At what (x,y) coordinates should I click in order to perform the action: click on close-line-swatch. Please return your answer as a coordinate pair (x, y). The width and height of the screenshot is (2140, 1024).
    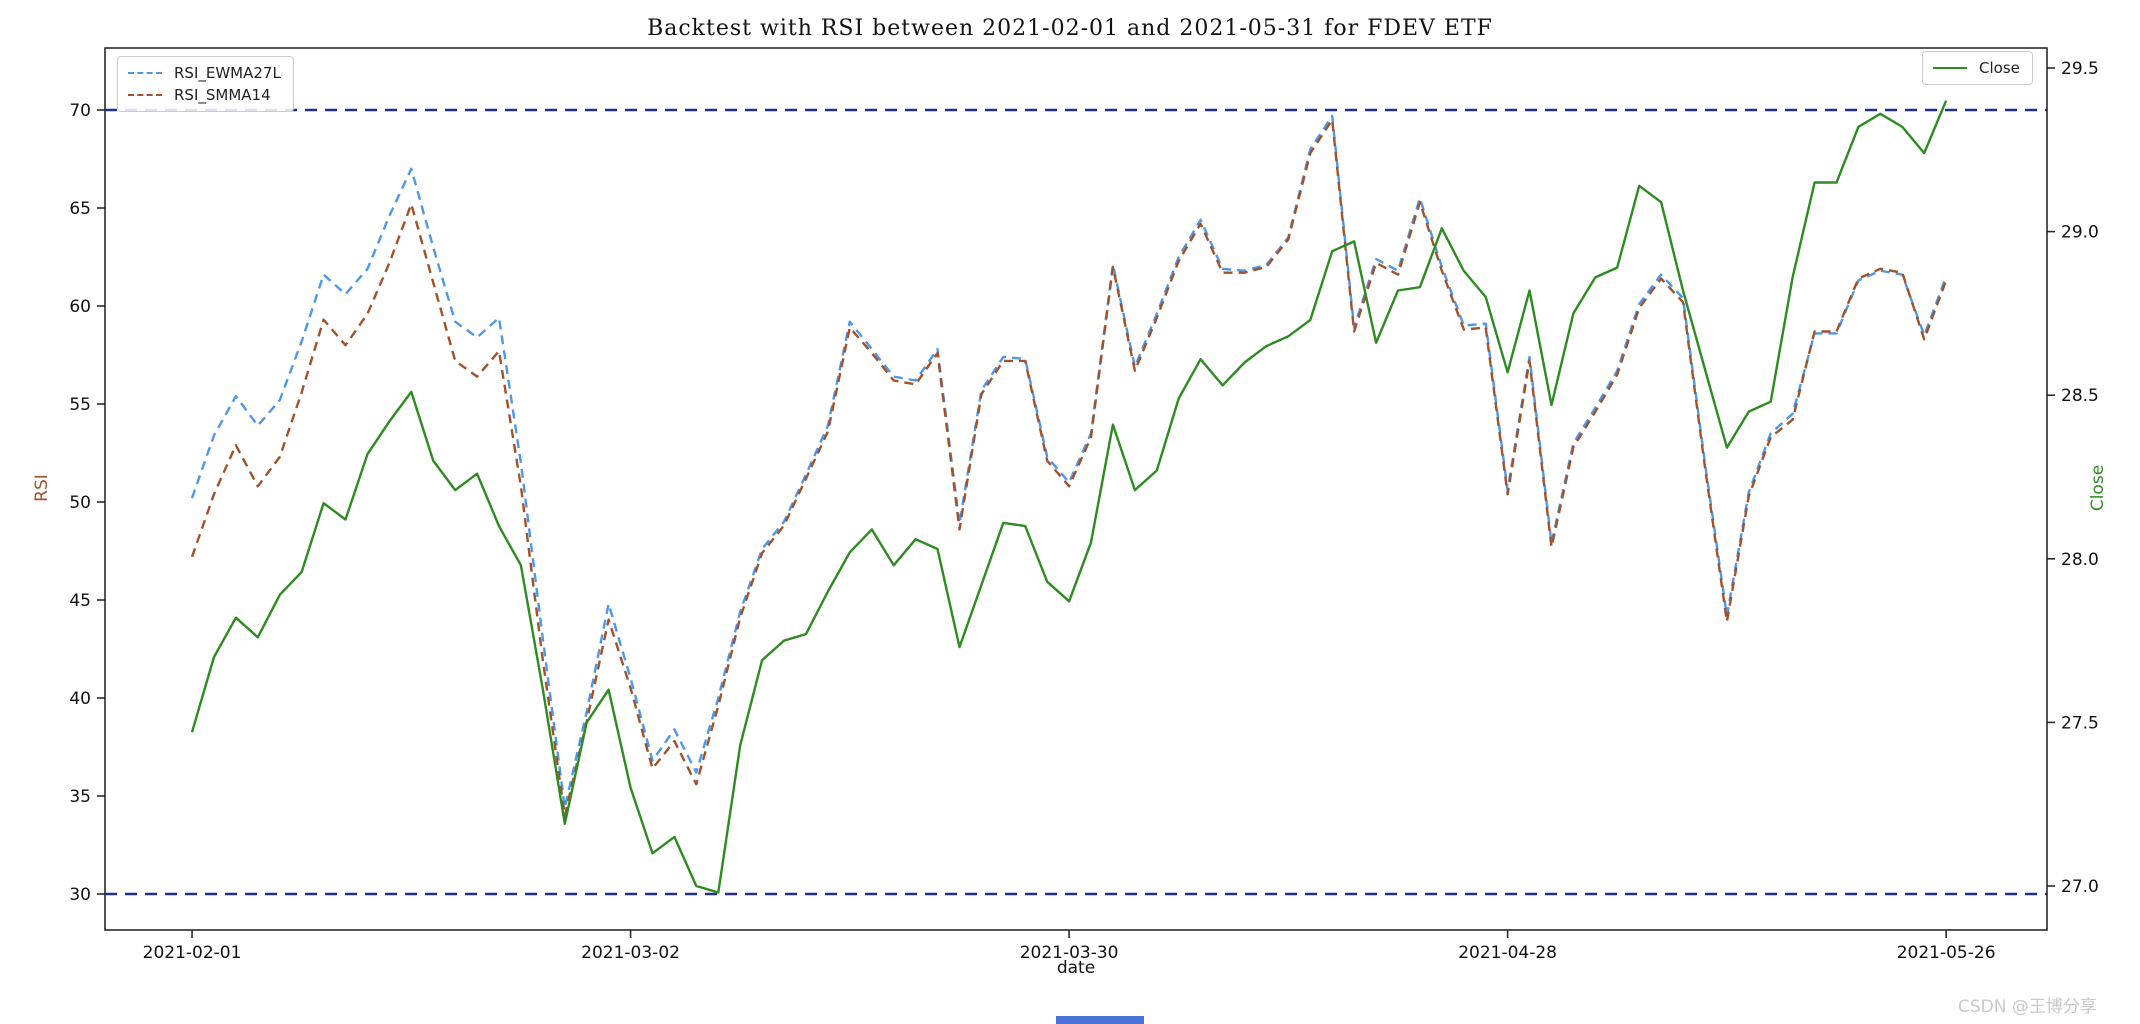
    Looking at the image, I should click on (1950, 68).